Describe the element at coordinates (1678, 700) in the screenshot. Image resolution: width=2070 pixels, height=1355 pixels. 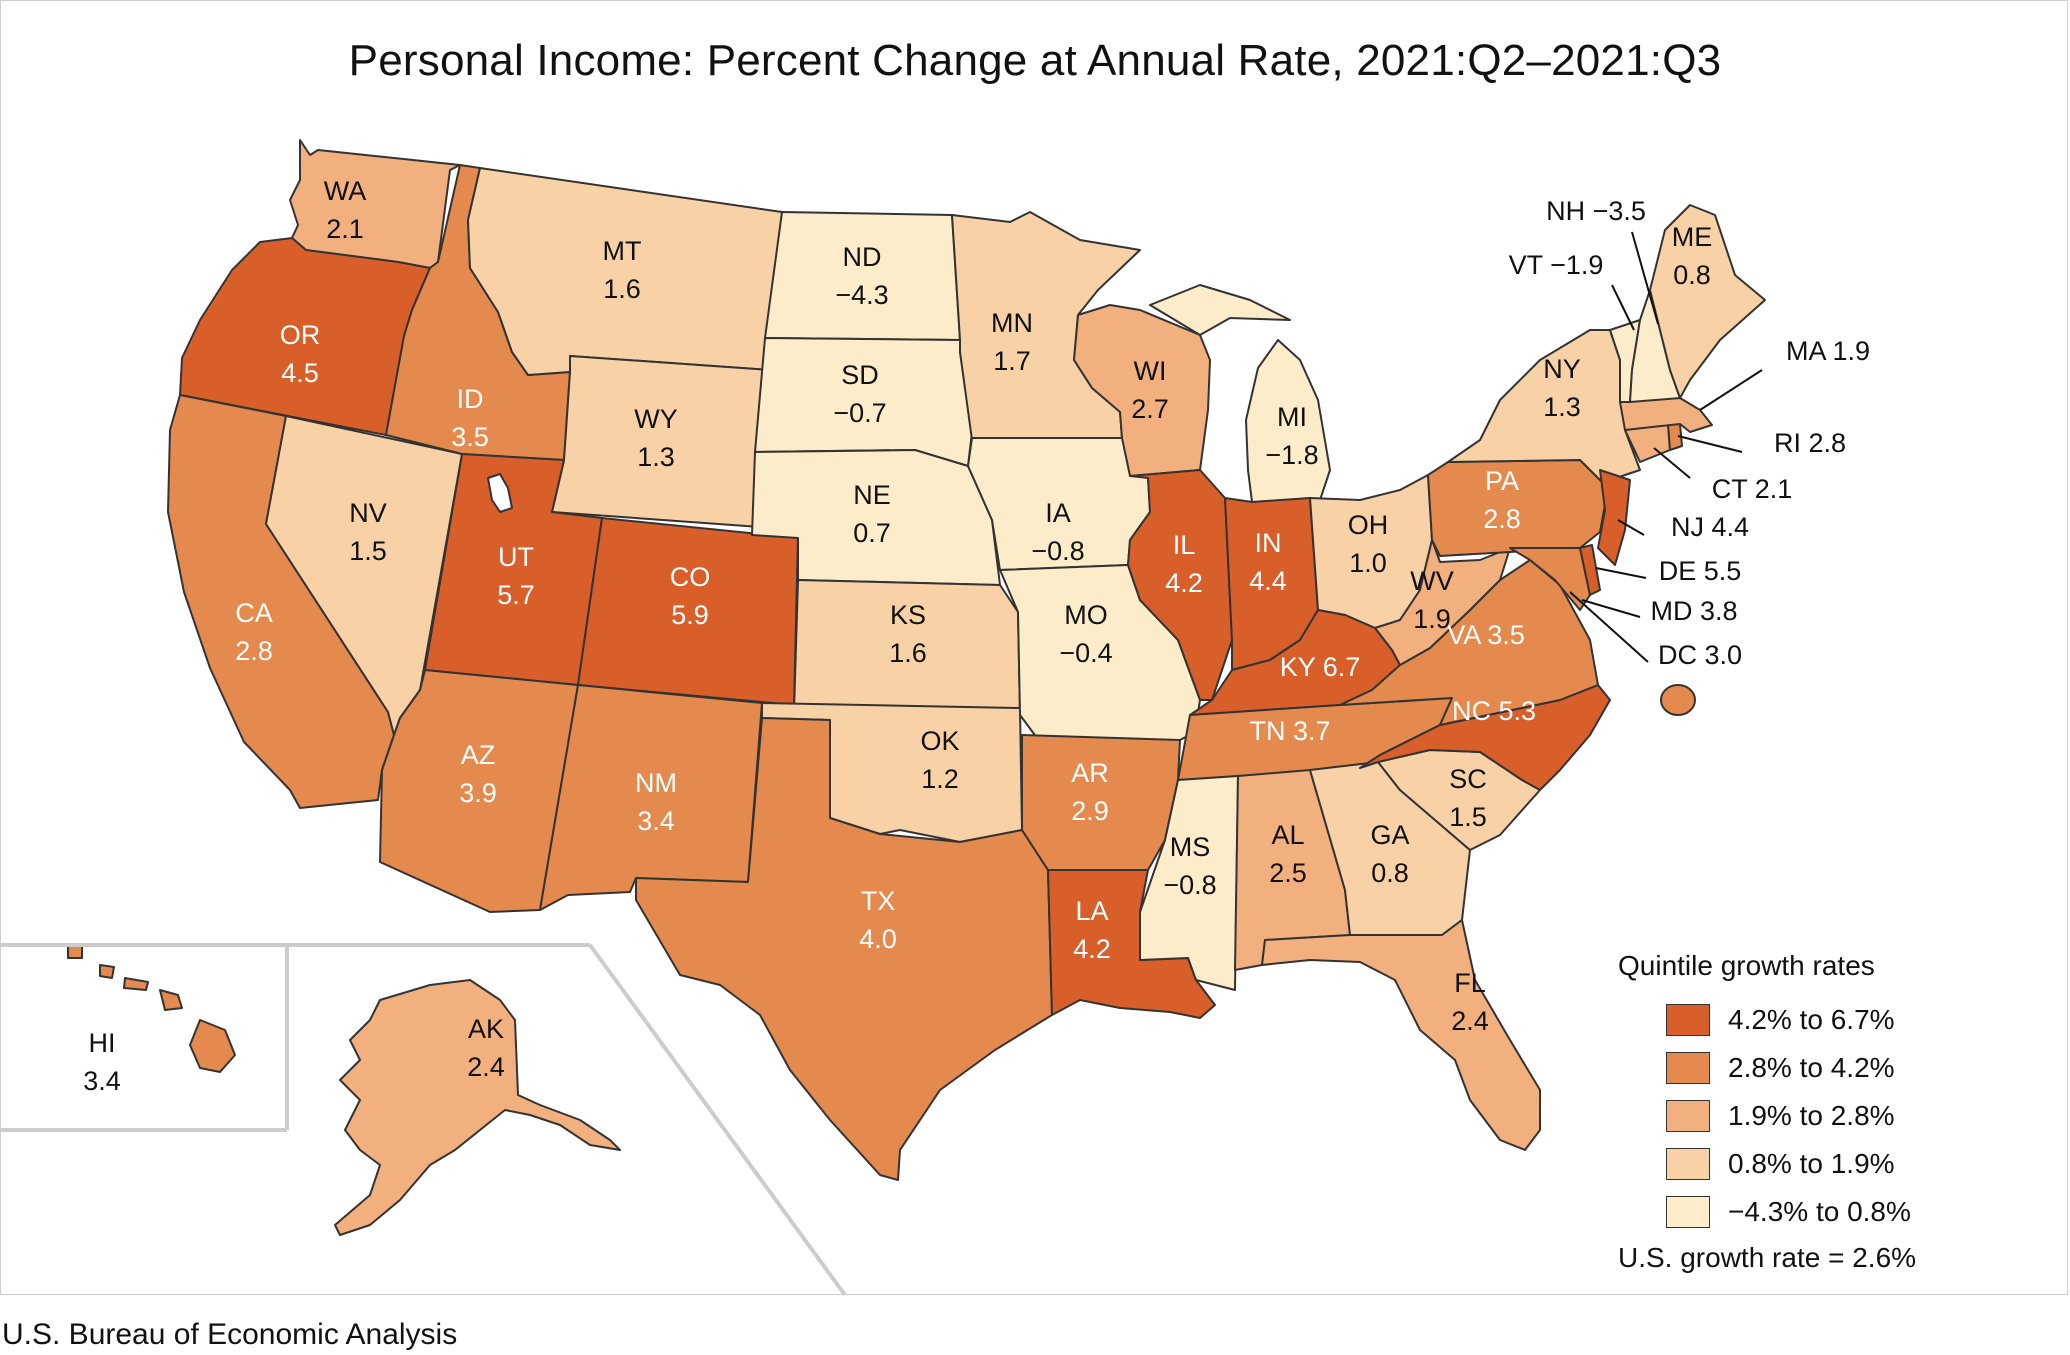
I see `state-DC` at that location.